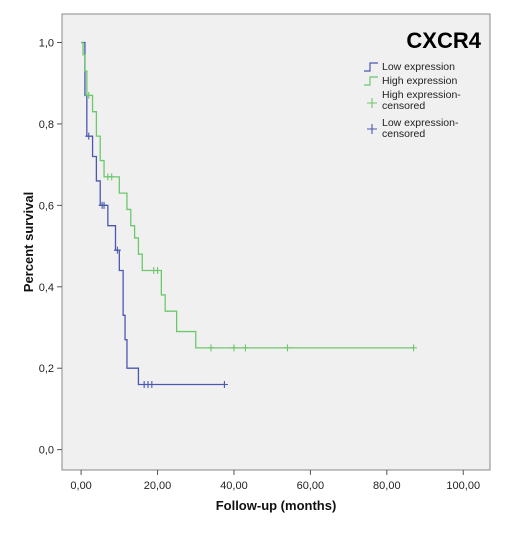 This screenshot has height=537, width=520. Describe the element at coordinates (28, 242) in the screenshot. I see `y-axis-title: Percent survival` at that location.